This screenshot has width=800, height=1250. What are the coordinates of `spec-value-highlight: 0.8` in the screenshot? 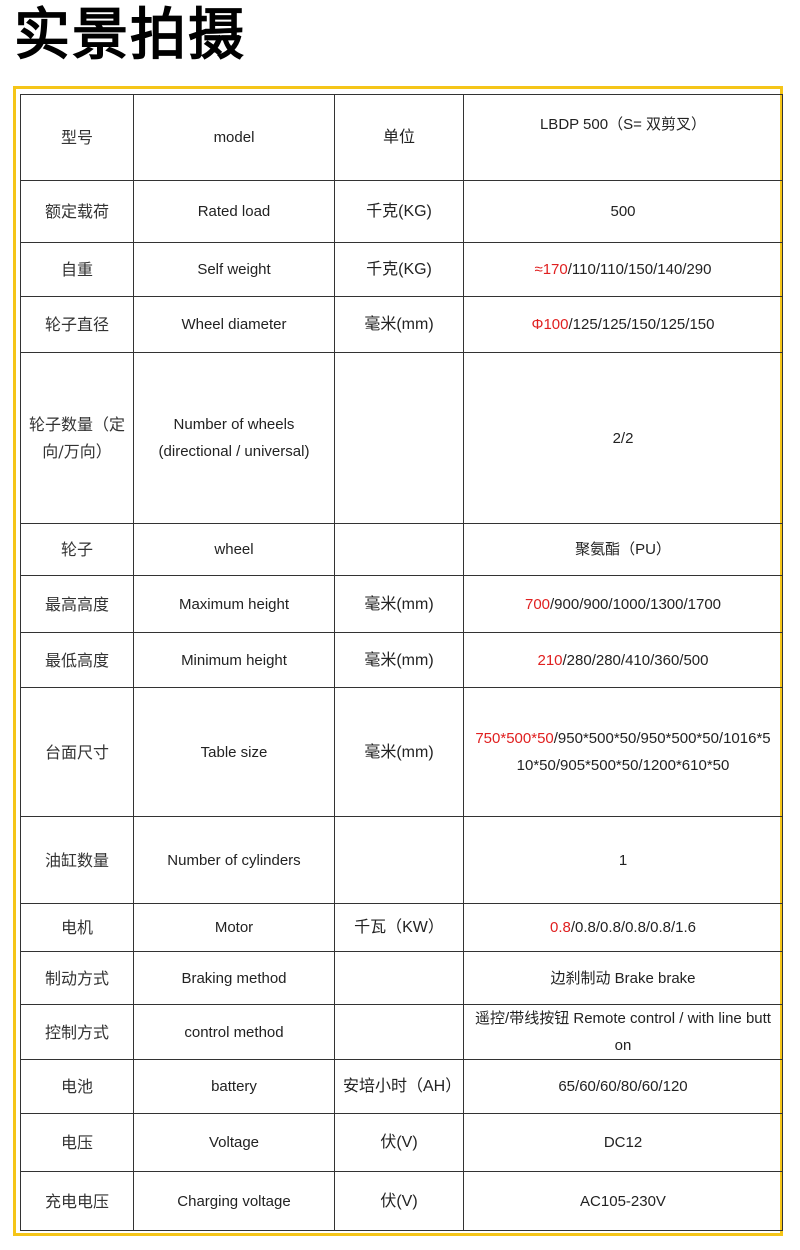 It's located at (560, 927).